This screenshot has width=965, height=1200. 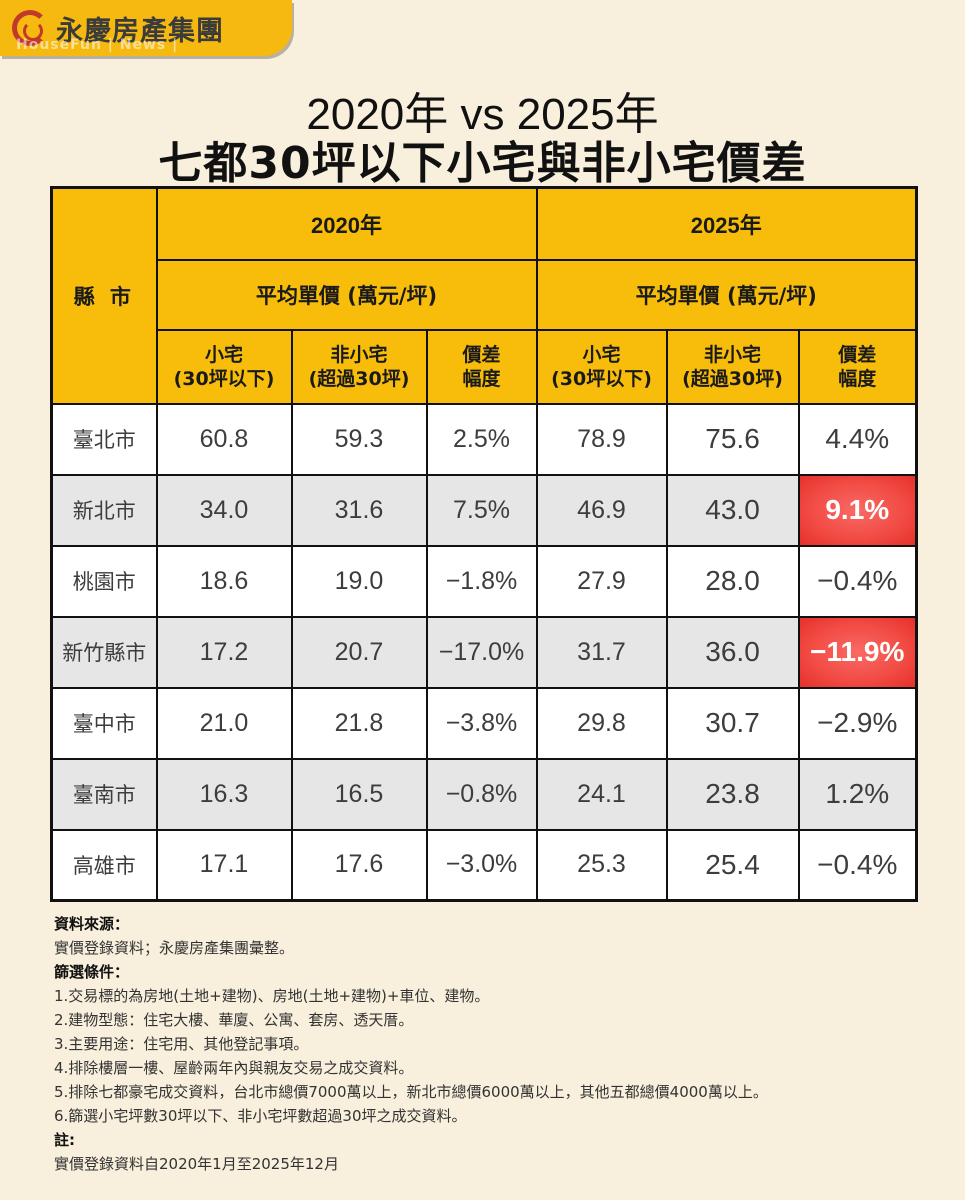 What do you see at coordinates (196, 1164) in the screenshot?
I see `note-text: 實價登錄資料自2020年1月至2025年12月` at bounding box center [196, 1164].